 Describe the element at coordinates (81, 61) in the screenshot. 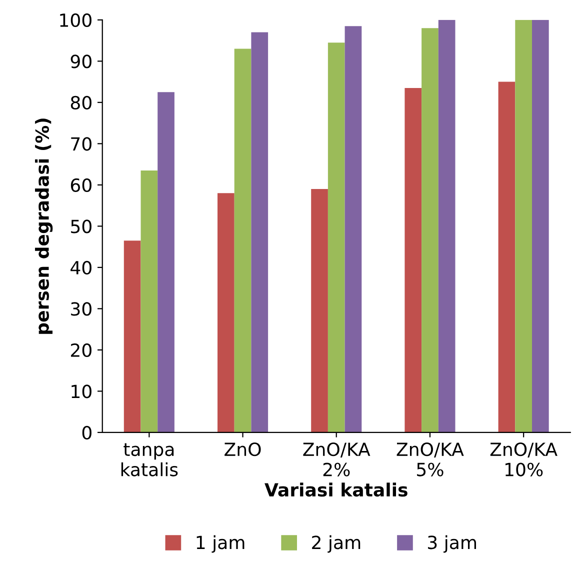

I see `y-tick-label: 90` at that location.